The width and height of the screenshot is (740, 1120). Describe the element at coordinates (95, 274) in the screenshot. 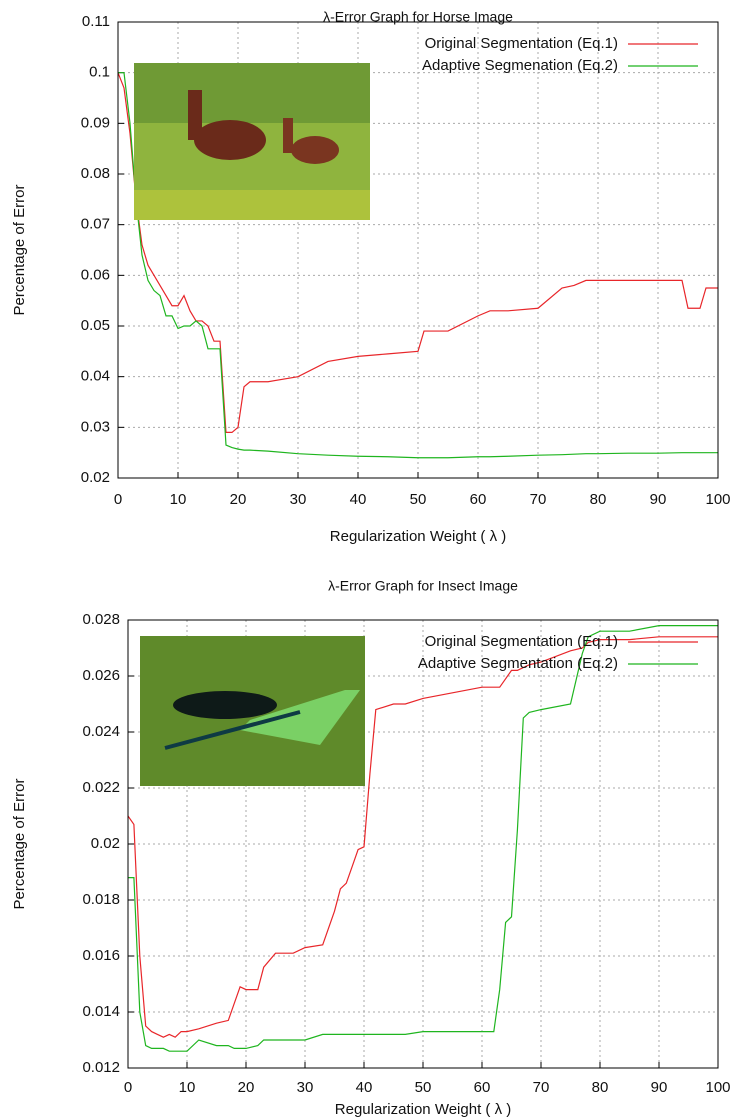

I see `y-tick-label: 0.06` at that location.